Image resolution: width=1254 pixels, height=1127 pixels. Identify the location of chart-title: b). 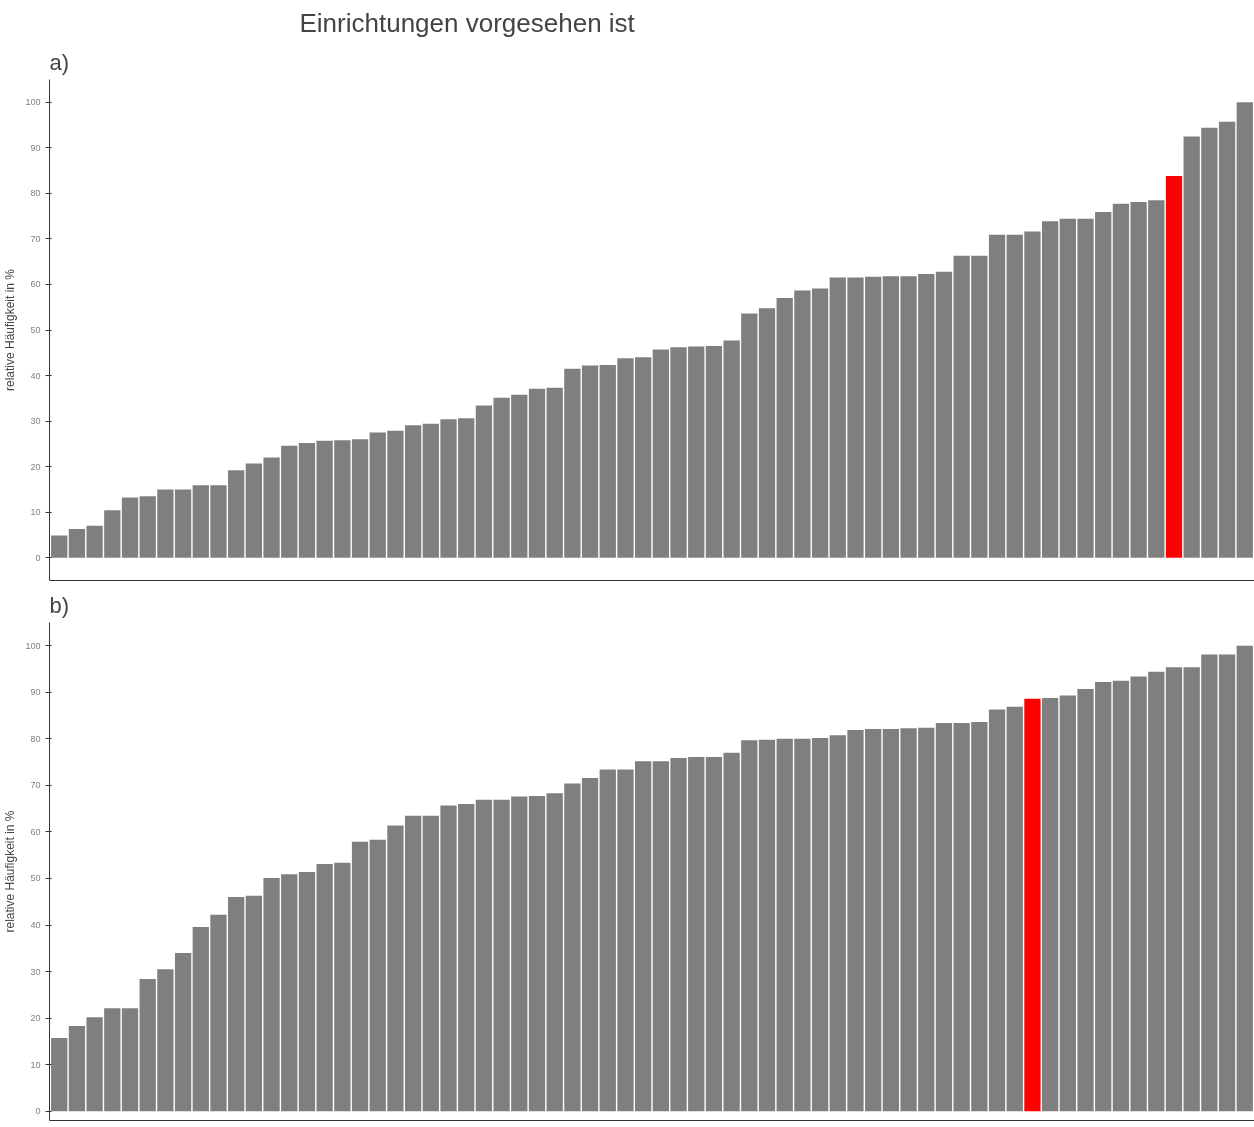
(59, 605).